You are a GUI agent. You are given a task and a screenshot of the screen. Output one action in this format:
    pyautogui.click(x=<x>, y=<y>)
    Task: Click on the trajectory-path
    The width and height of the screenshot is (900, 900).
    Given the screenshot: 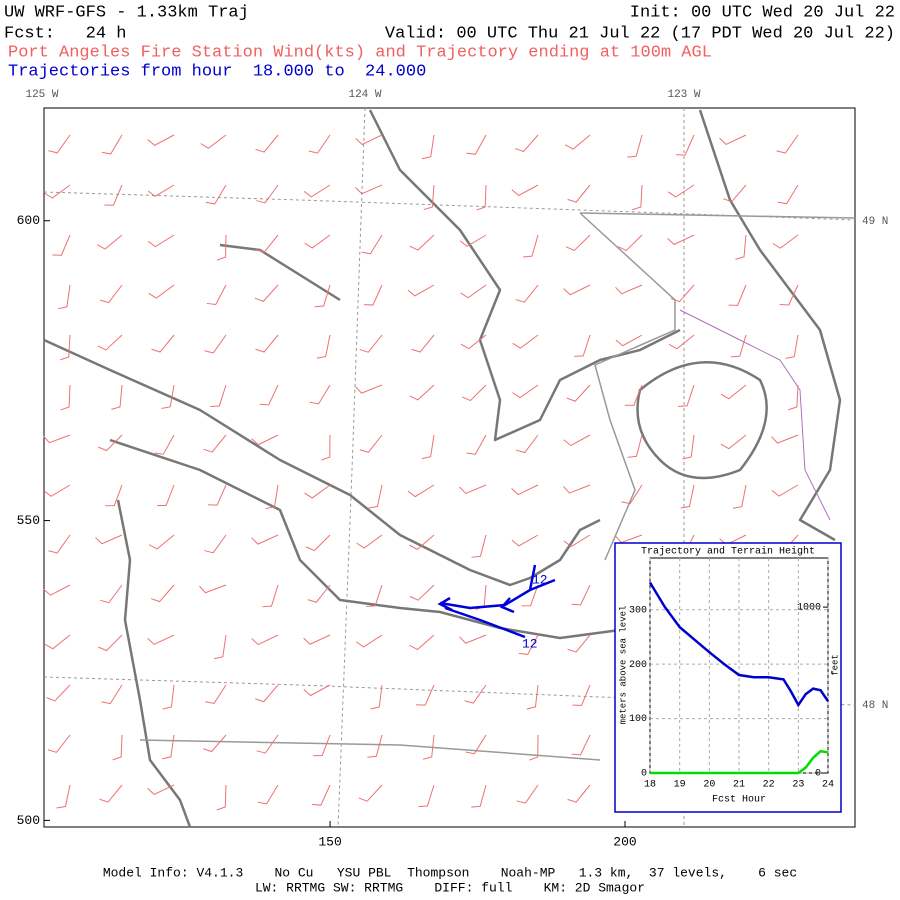 What is the action you would take?
    pyautogui.click(x=532, y=577)
    